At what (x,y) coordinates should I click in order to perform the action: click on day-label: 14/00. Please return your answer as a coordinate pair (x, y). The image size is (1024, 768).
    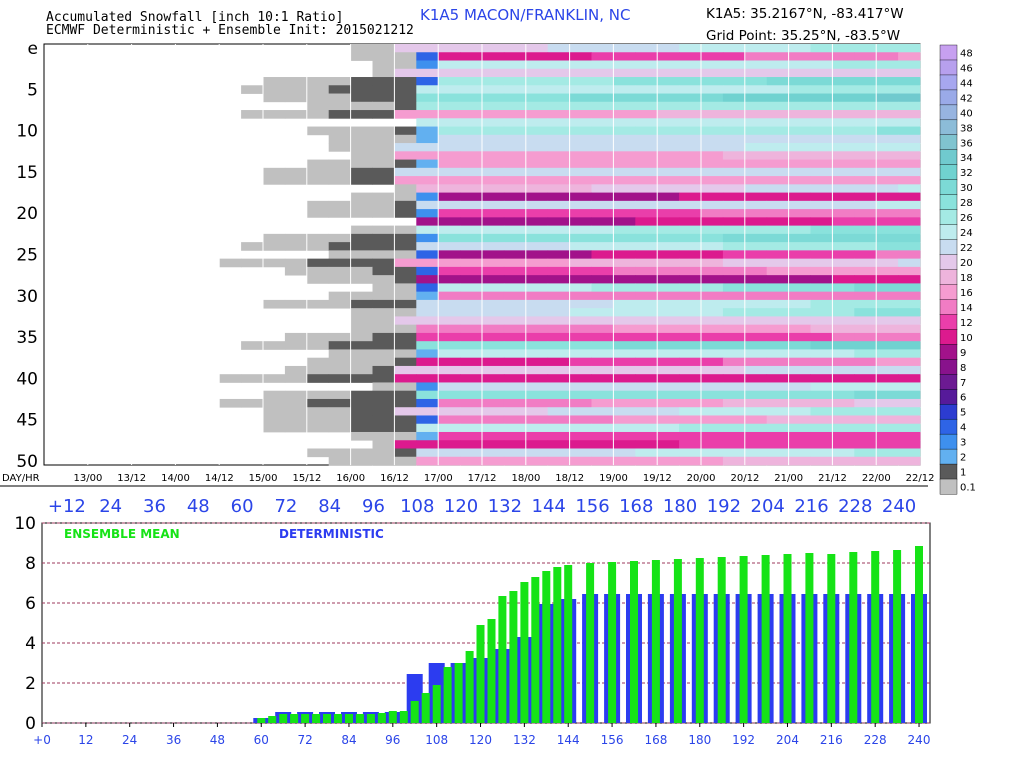
    Looking at the image, I should click on (175, 478).